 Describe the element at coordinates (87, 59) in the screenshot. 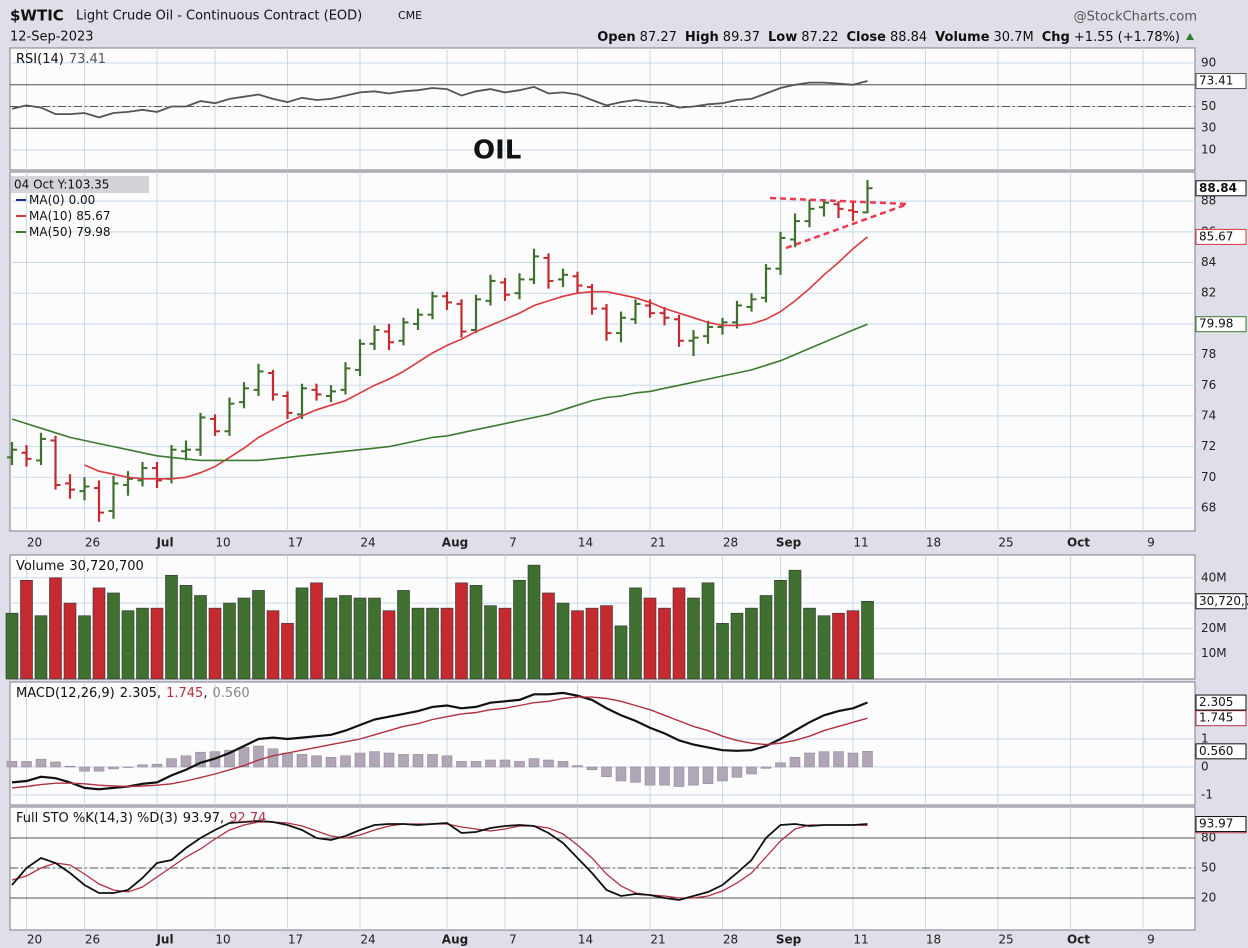

I see `legend-value: 73.41` at that location.